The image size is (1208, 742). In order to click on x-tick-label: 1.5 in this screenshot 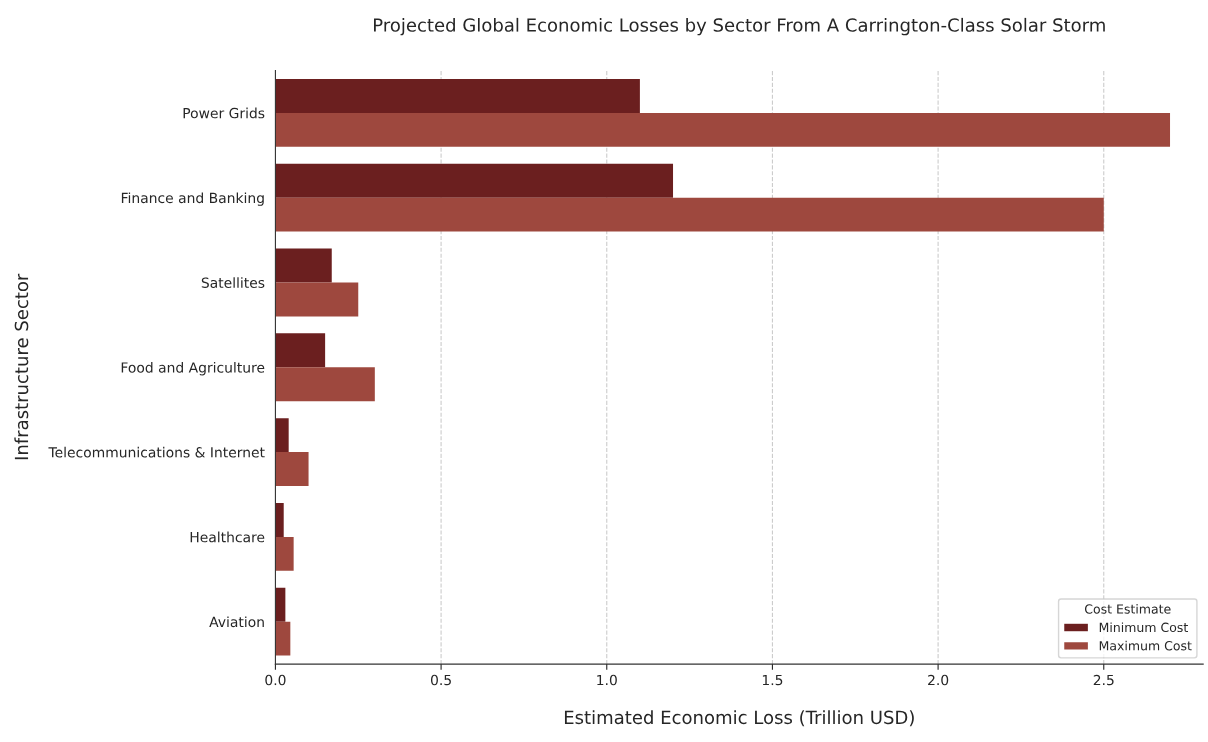, I will do `click(772, 680)`.